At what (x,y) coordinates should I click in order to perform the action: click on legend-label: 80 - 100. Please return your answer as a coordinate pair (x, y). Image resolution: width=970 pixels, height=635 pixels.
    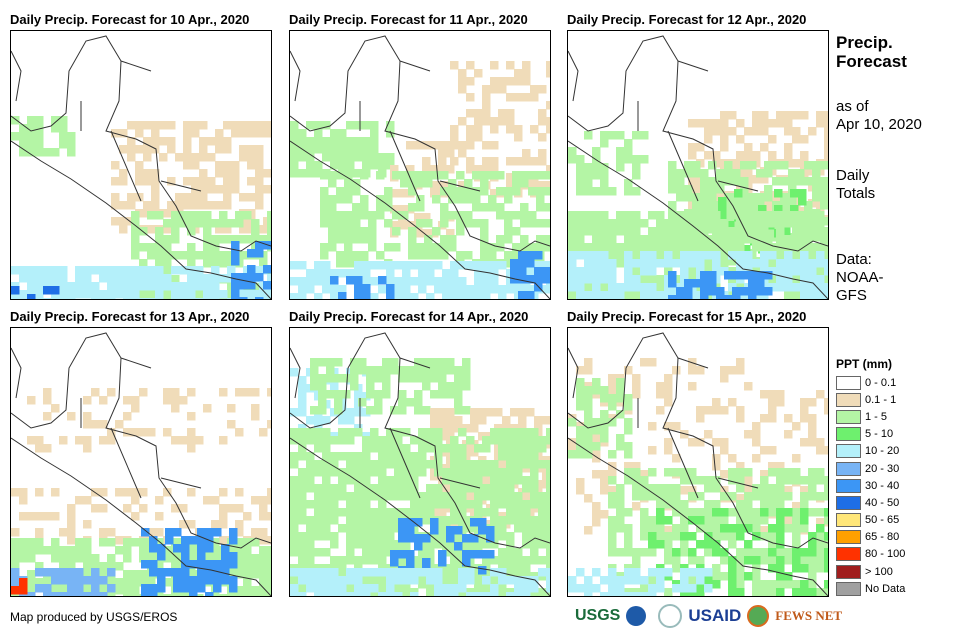
    Looking at the image, I should click on (885, 554).